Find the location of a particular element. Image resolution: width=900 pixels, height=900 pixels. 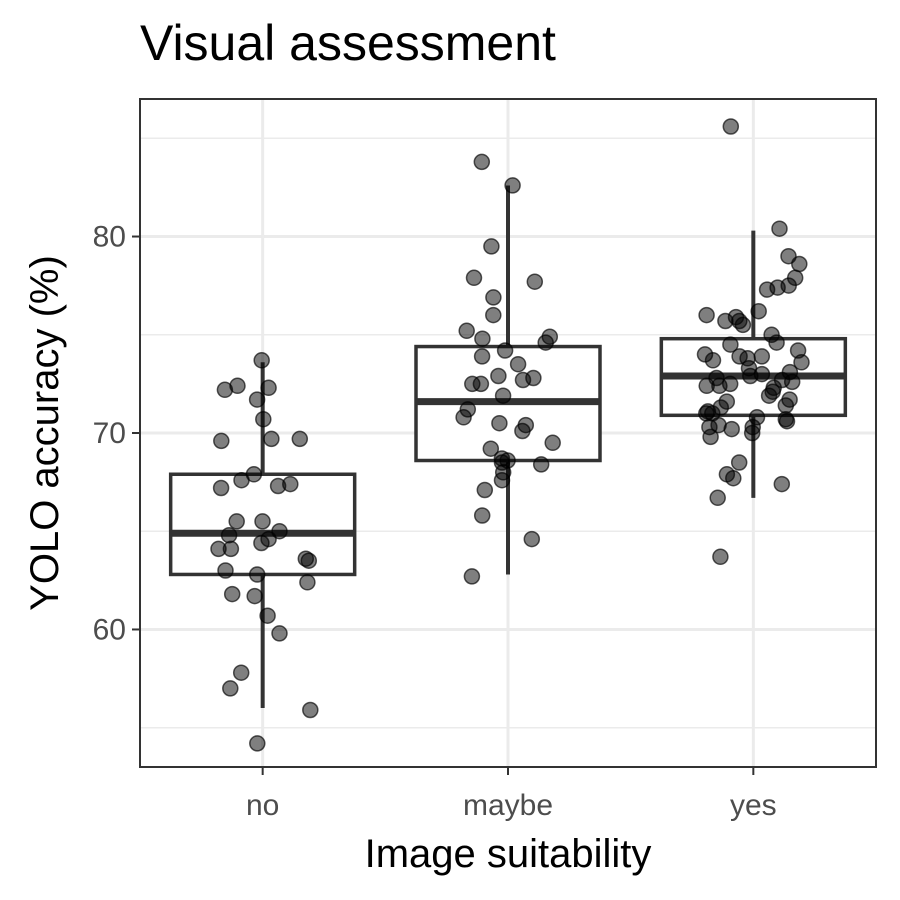

y-tick-label: 60 is located at coordinates (109, 629).